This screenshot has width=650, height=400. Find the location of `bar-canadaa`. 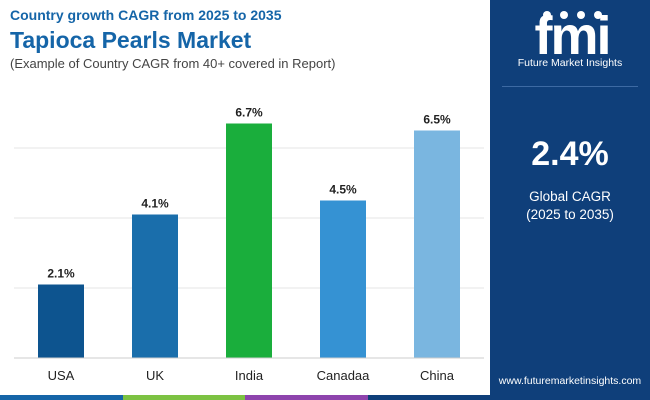

bar-canadaa is located at coordinates (343, 279).